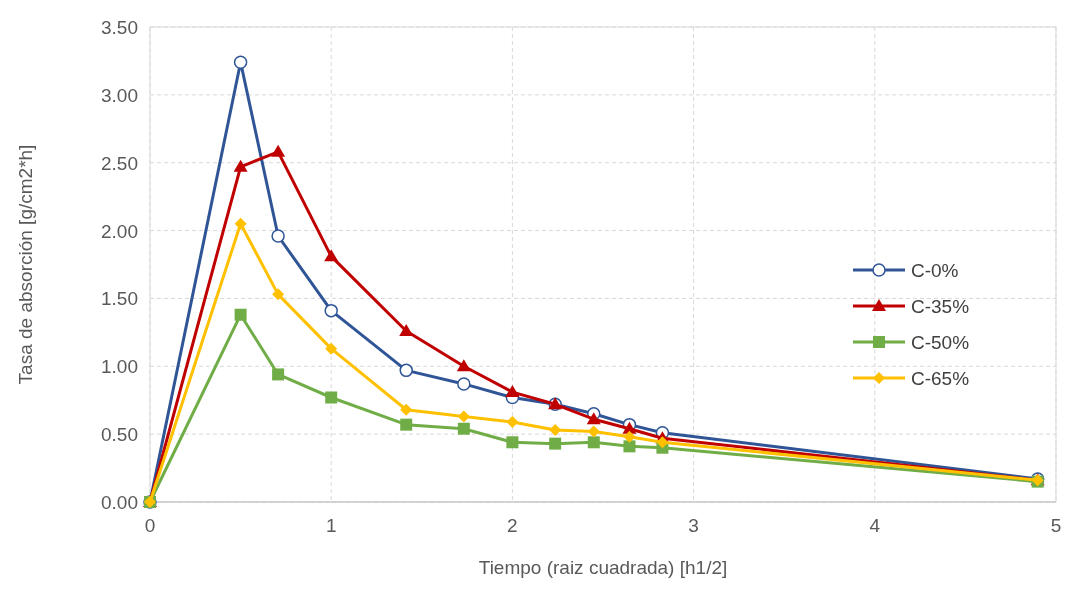 Image resolution: width=1075 pixels, height=589 pixels. What do you see at coordinates (119, 502) in the screenshot?
I see `y-tick-label: 0.00` at bounding box center [119, 502].